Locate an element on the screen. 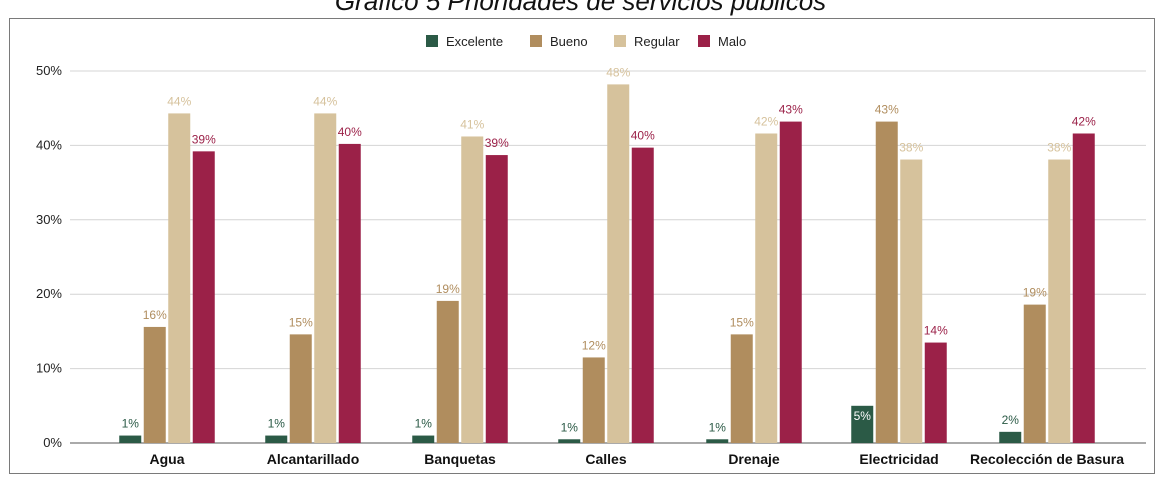 This screenshot has height=480, width=1161. data-label: 12% is located at coordinates (594, 345).